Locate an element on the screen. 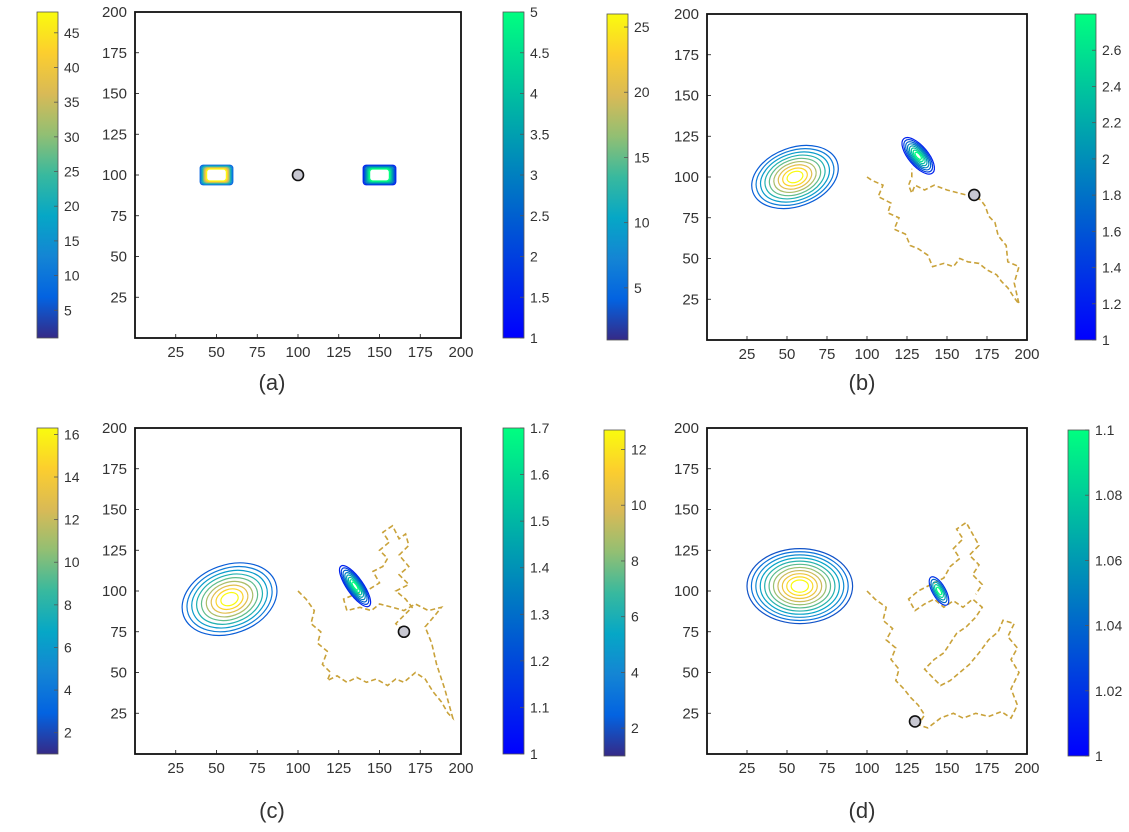 This screenshot has width=1129, height=832. agent-path is located at coordinates (943, 236).